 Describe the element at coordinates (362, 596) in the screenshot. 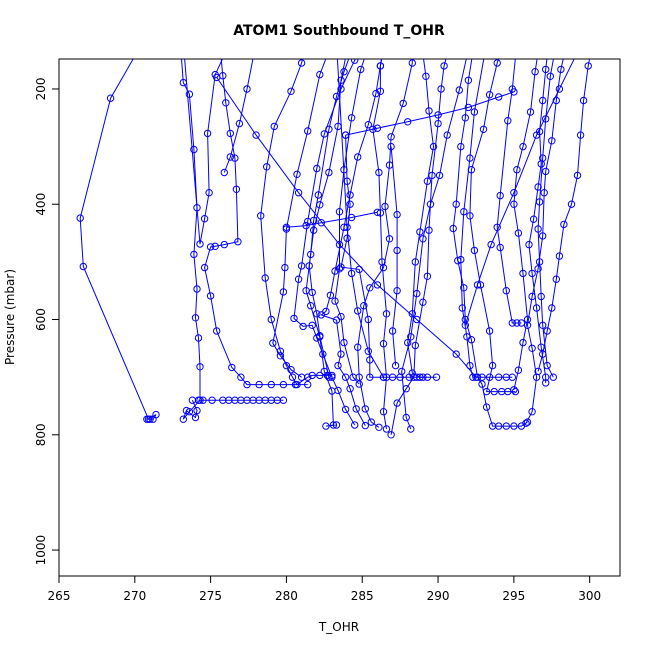

I see `x-tick-label: 285` at that location.